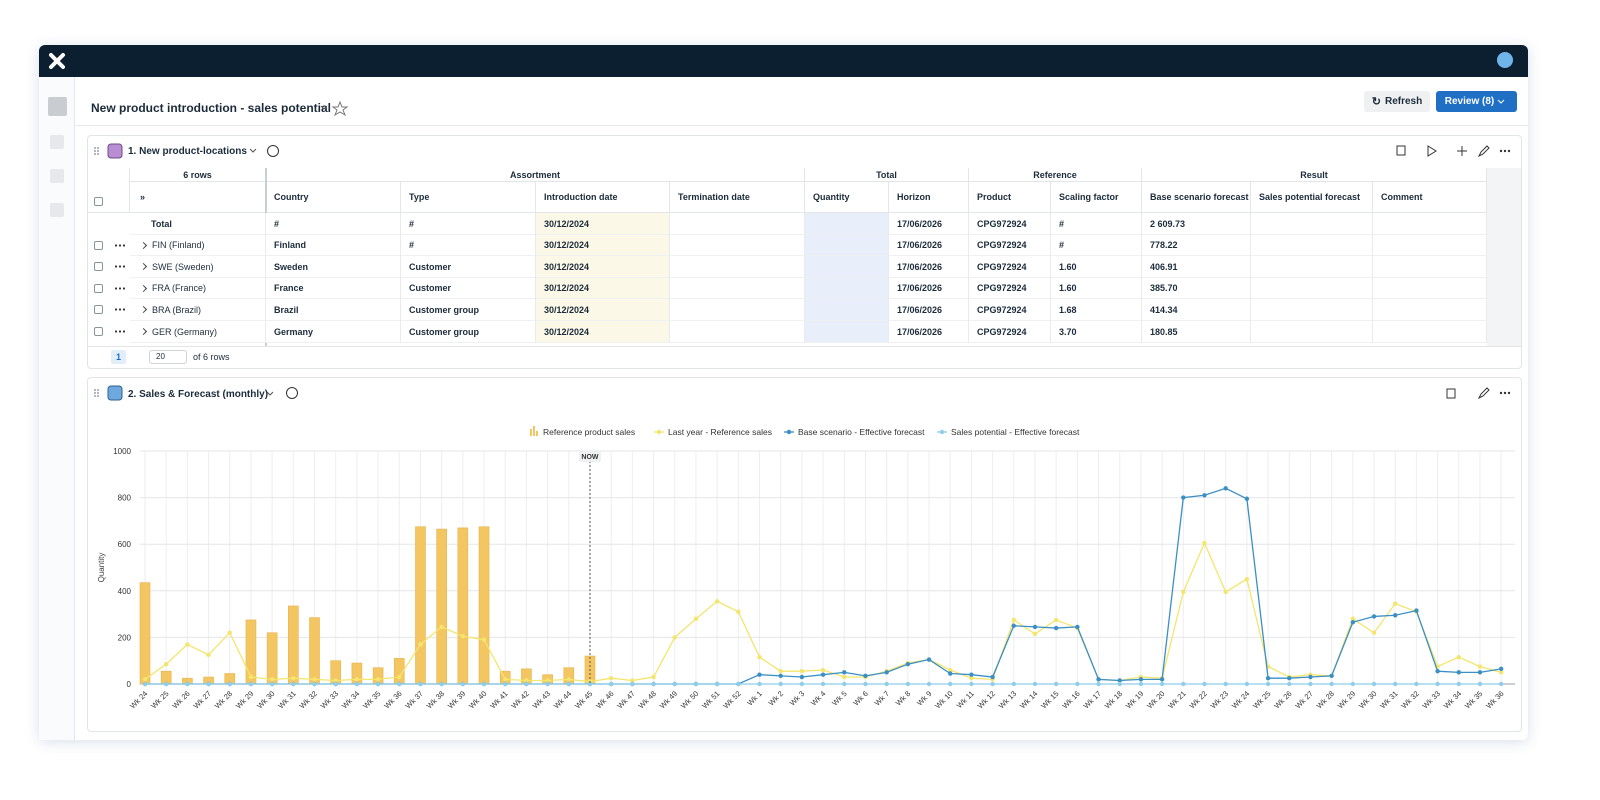  Describe the element at coordinates (1008, 432) in the screenshot. I see `legend-item: Sales potential - Effective forecast` at that location.